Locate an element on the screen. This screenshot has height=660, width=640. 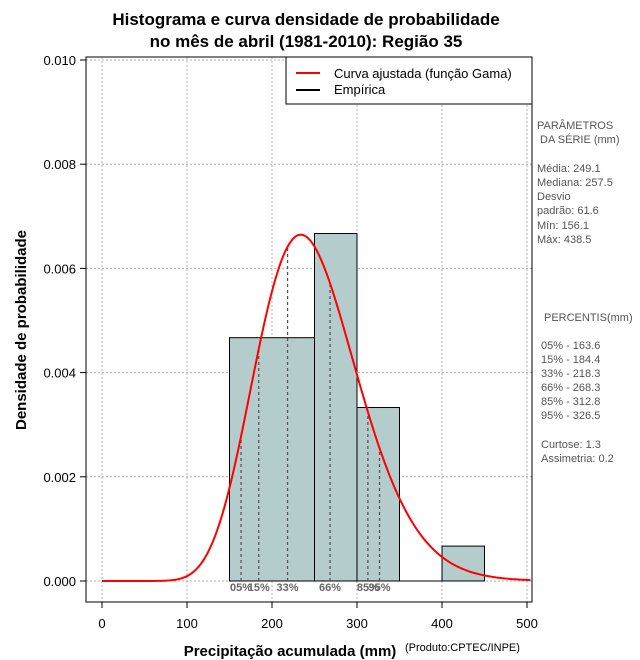
x-tick-label-3: 300 is located at coordinates (357, 623).